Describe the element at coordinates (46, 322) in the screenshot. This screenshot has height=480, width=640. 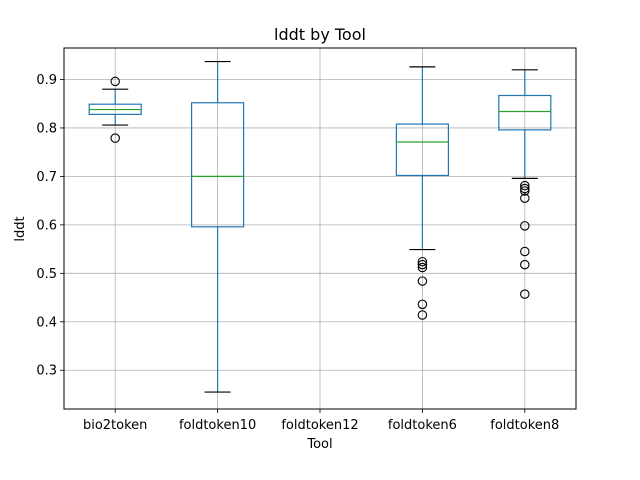
I see `y-tick-label: 0.4` at that location.